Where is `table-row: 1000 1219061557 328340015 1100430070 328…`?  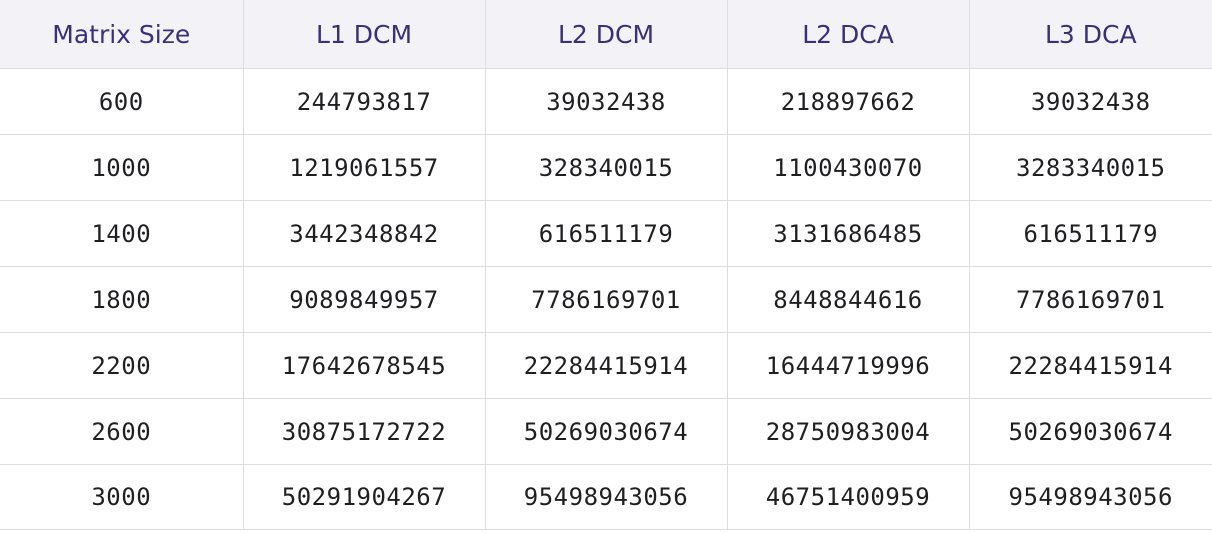
table-row: 1000 1219061557 328340015 1100430070 328… is located at coordinates (606, 167).